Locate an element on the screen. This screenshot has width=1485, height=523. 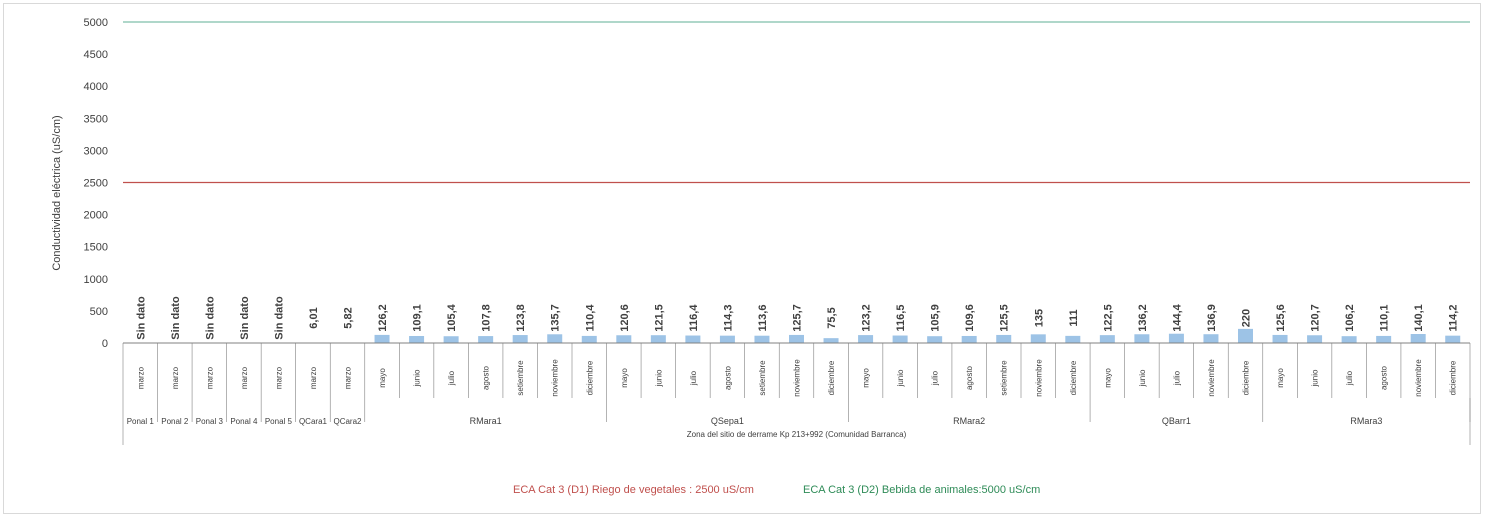
data-label: 120,7 is located at coordinates (1316, 318).